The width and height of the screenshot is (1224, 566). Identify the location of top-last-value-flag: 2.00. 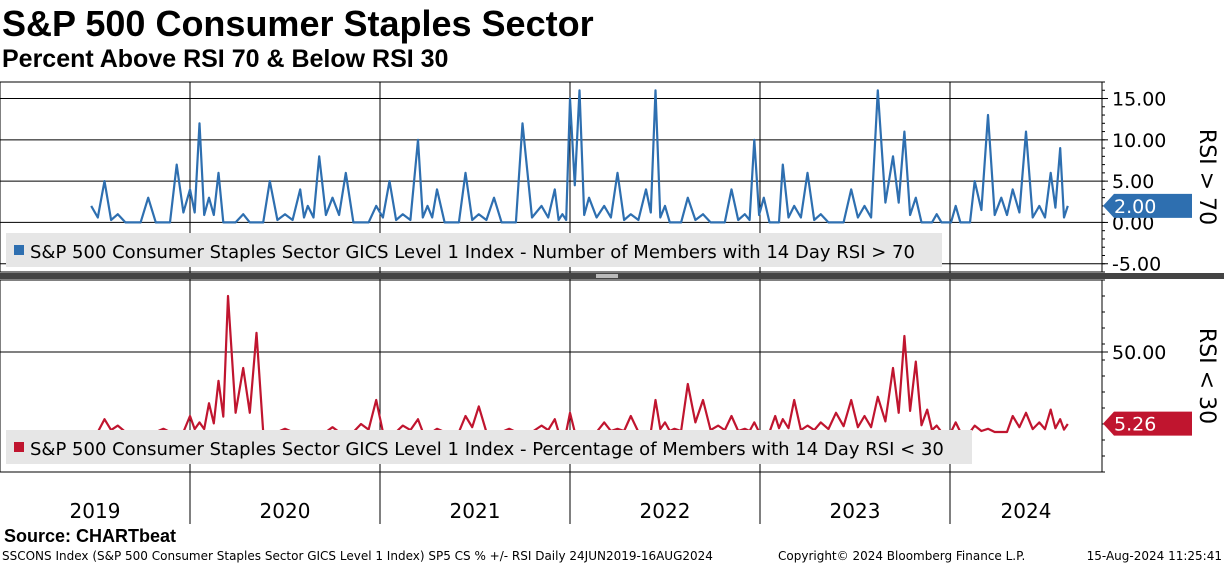
(1147, 205).